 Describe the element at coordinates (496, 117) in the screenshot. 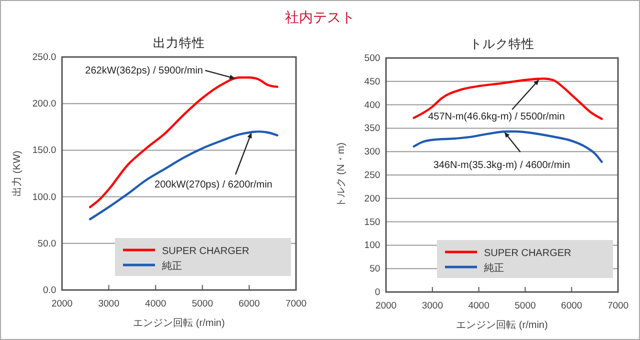

I see `annotation: 457N-m(46.6kg-m) / 5500r/min` at that location.